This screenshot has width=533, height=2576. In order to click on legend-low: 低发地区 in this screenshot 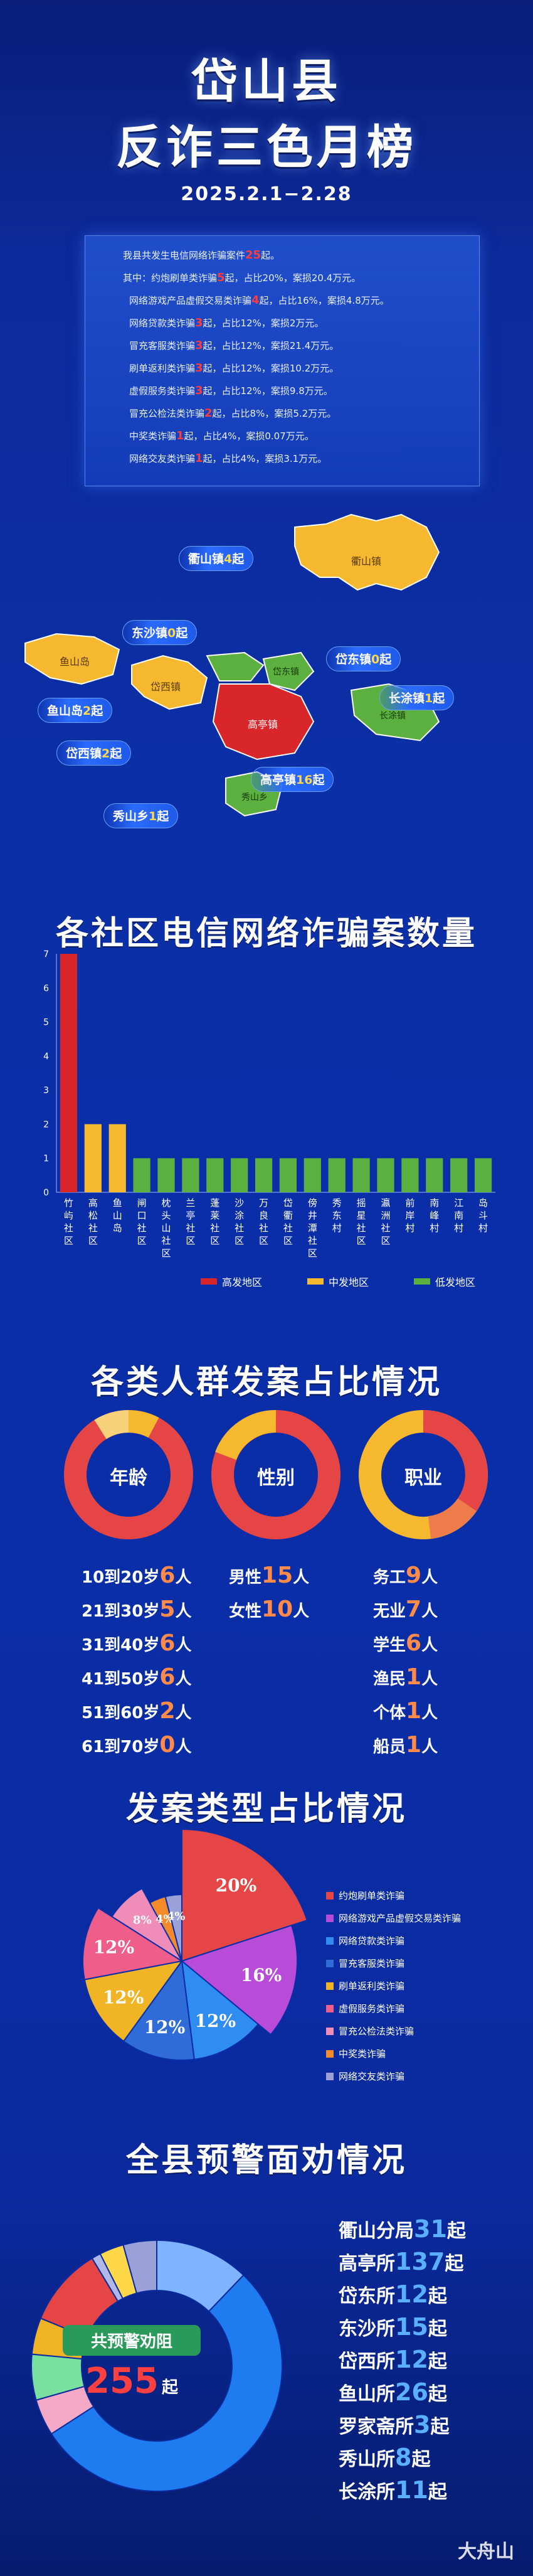, I will do `click(444, 1281)`.